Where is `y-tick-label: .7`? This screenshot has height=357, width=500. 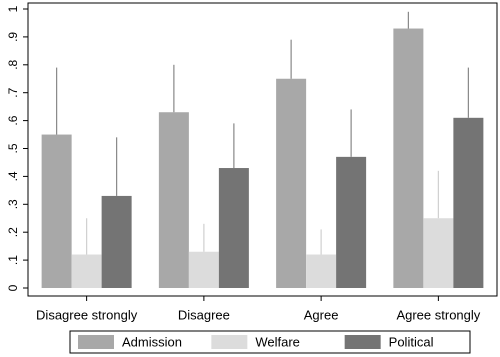
y-tick-label: .7 is located at coordinates (13, 92).